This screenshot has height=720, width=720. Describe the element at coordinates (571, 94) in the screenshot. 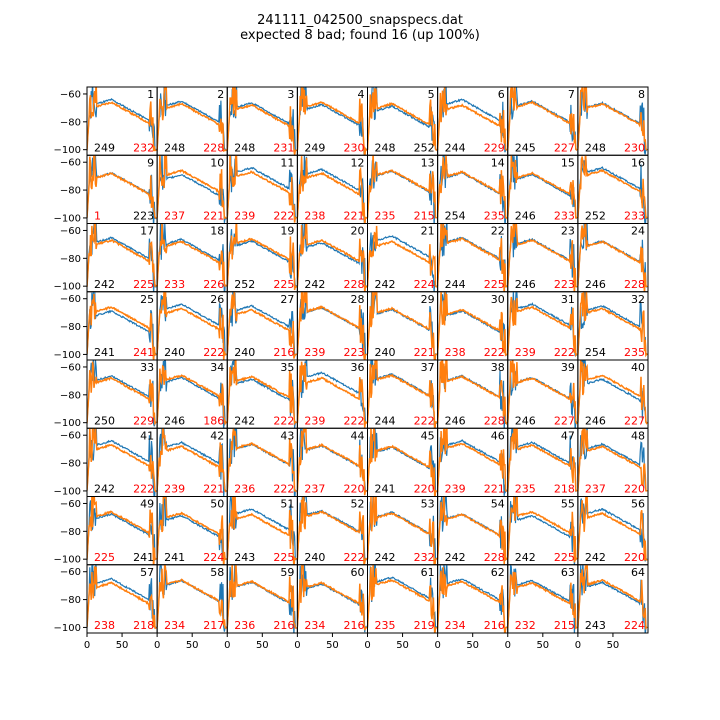

I see `panel-id-label: 7` at that location.